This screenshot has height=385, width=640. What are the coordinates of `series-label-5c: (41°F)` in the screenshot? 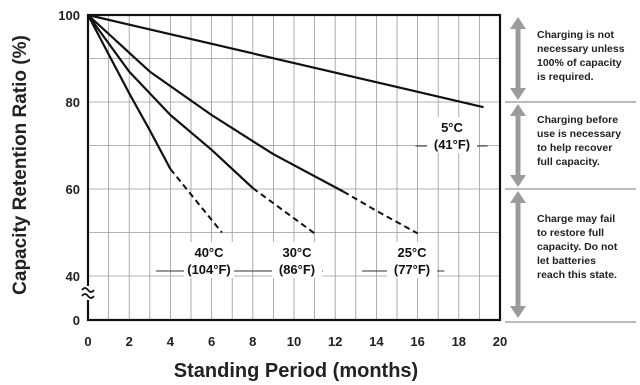 It's located at (452, 144).